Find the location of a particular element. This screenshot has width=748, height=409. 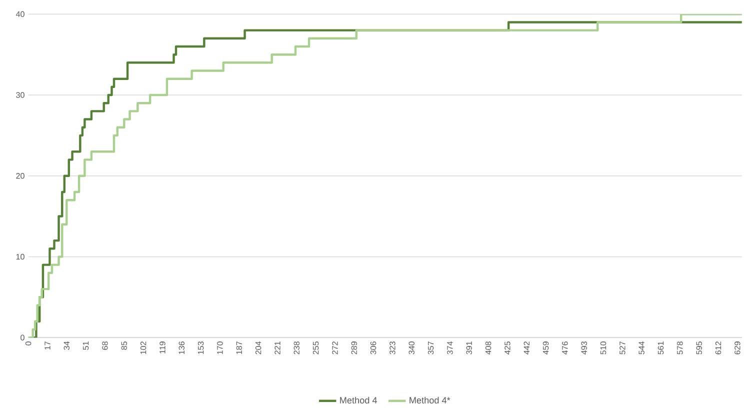

x-tick-label: 459 is located at coordinates (545, 348).